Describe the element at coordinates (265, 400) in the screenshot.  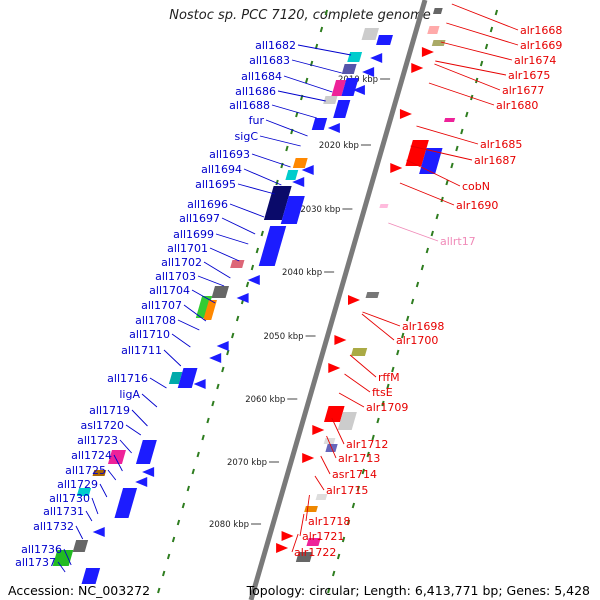
I see `scale-tick-label: 2060 kbp` at that location.